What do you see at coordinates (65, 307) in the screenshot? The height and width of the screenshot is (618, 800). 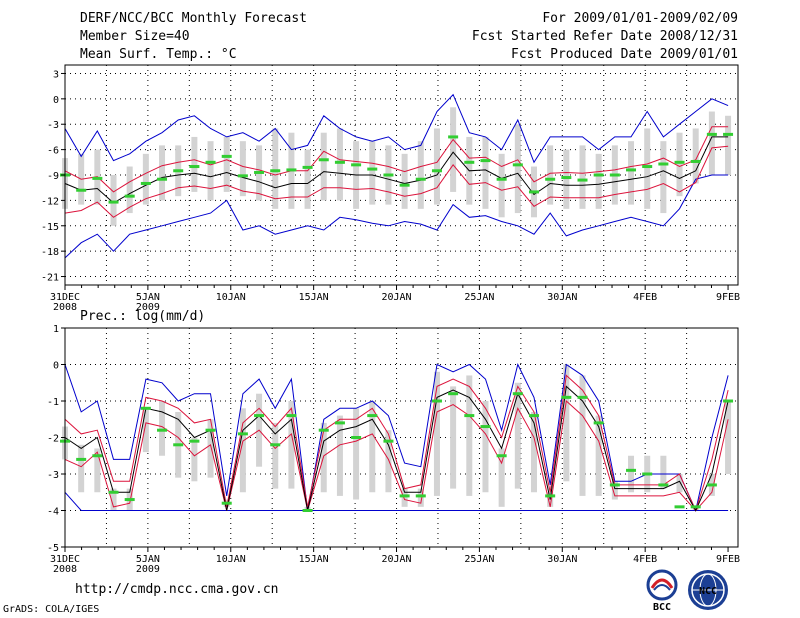 I see `temp-xtick-year: 2008` at bounding box center [65, 307].